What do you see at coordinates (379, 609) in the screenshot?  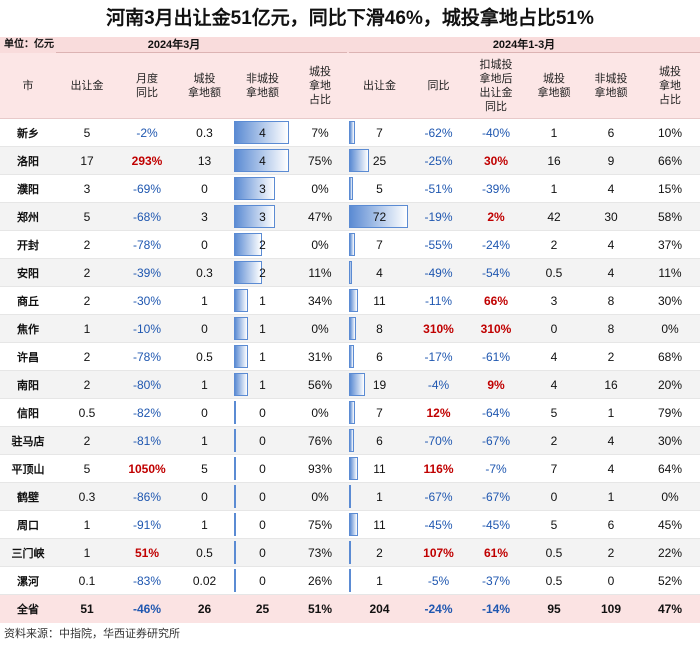 I see `cell-value: 204` at bounding box center [379, 609].